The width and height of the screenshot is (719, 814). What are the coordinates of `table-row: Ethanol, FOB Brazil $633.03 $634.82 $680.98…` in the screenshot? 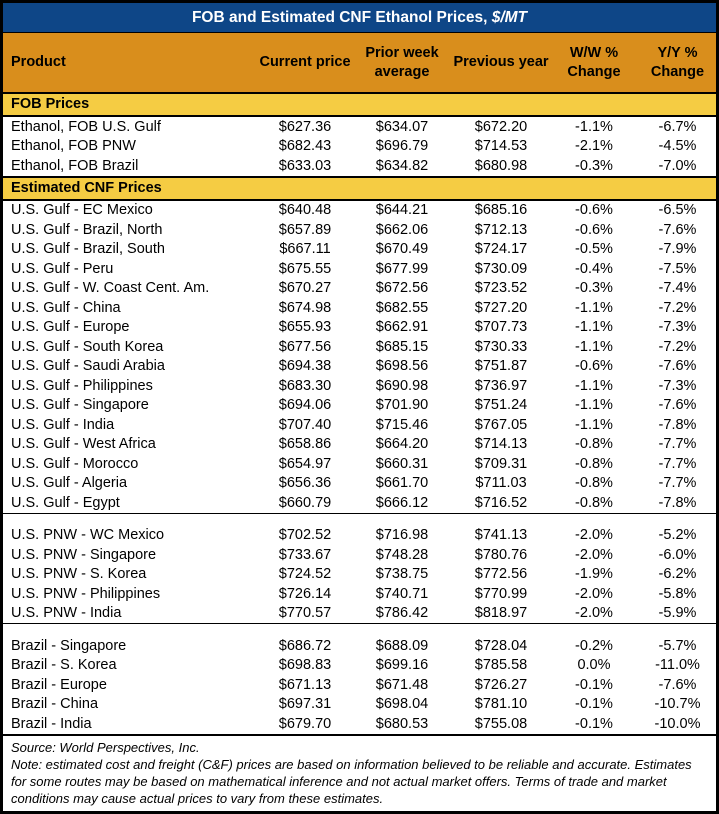 It's located at (359, 166).